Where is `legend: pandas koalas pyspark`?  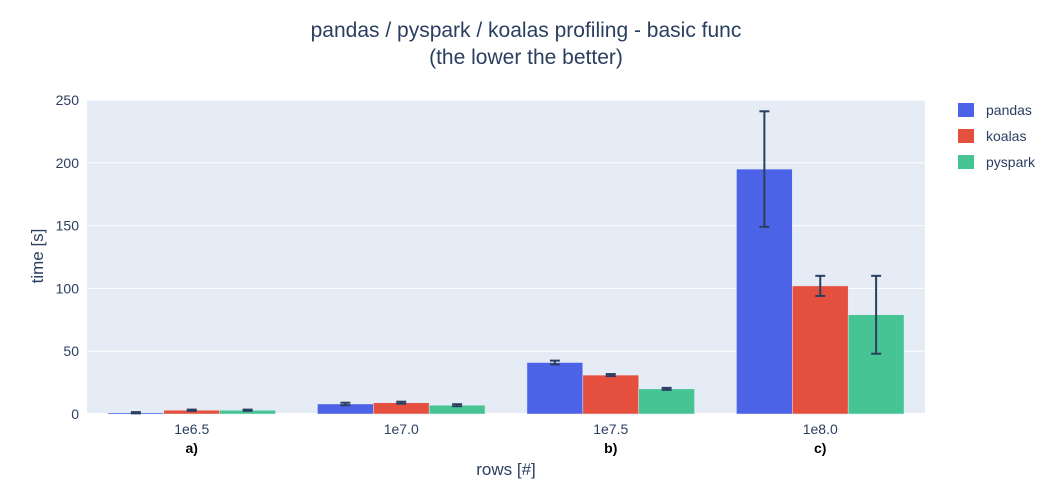 legend: pandas koalas pyspark is located at coordinates (997, 136).